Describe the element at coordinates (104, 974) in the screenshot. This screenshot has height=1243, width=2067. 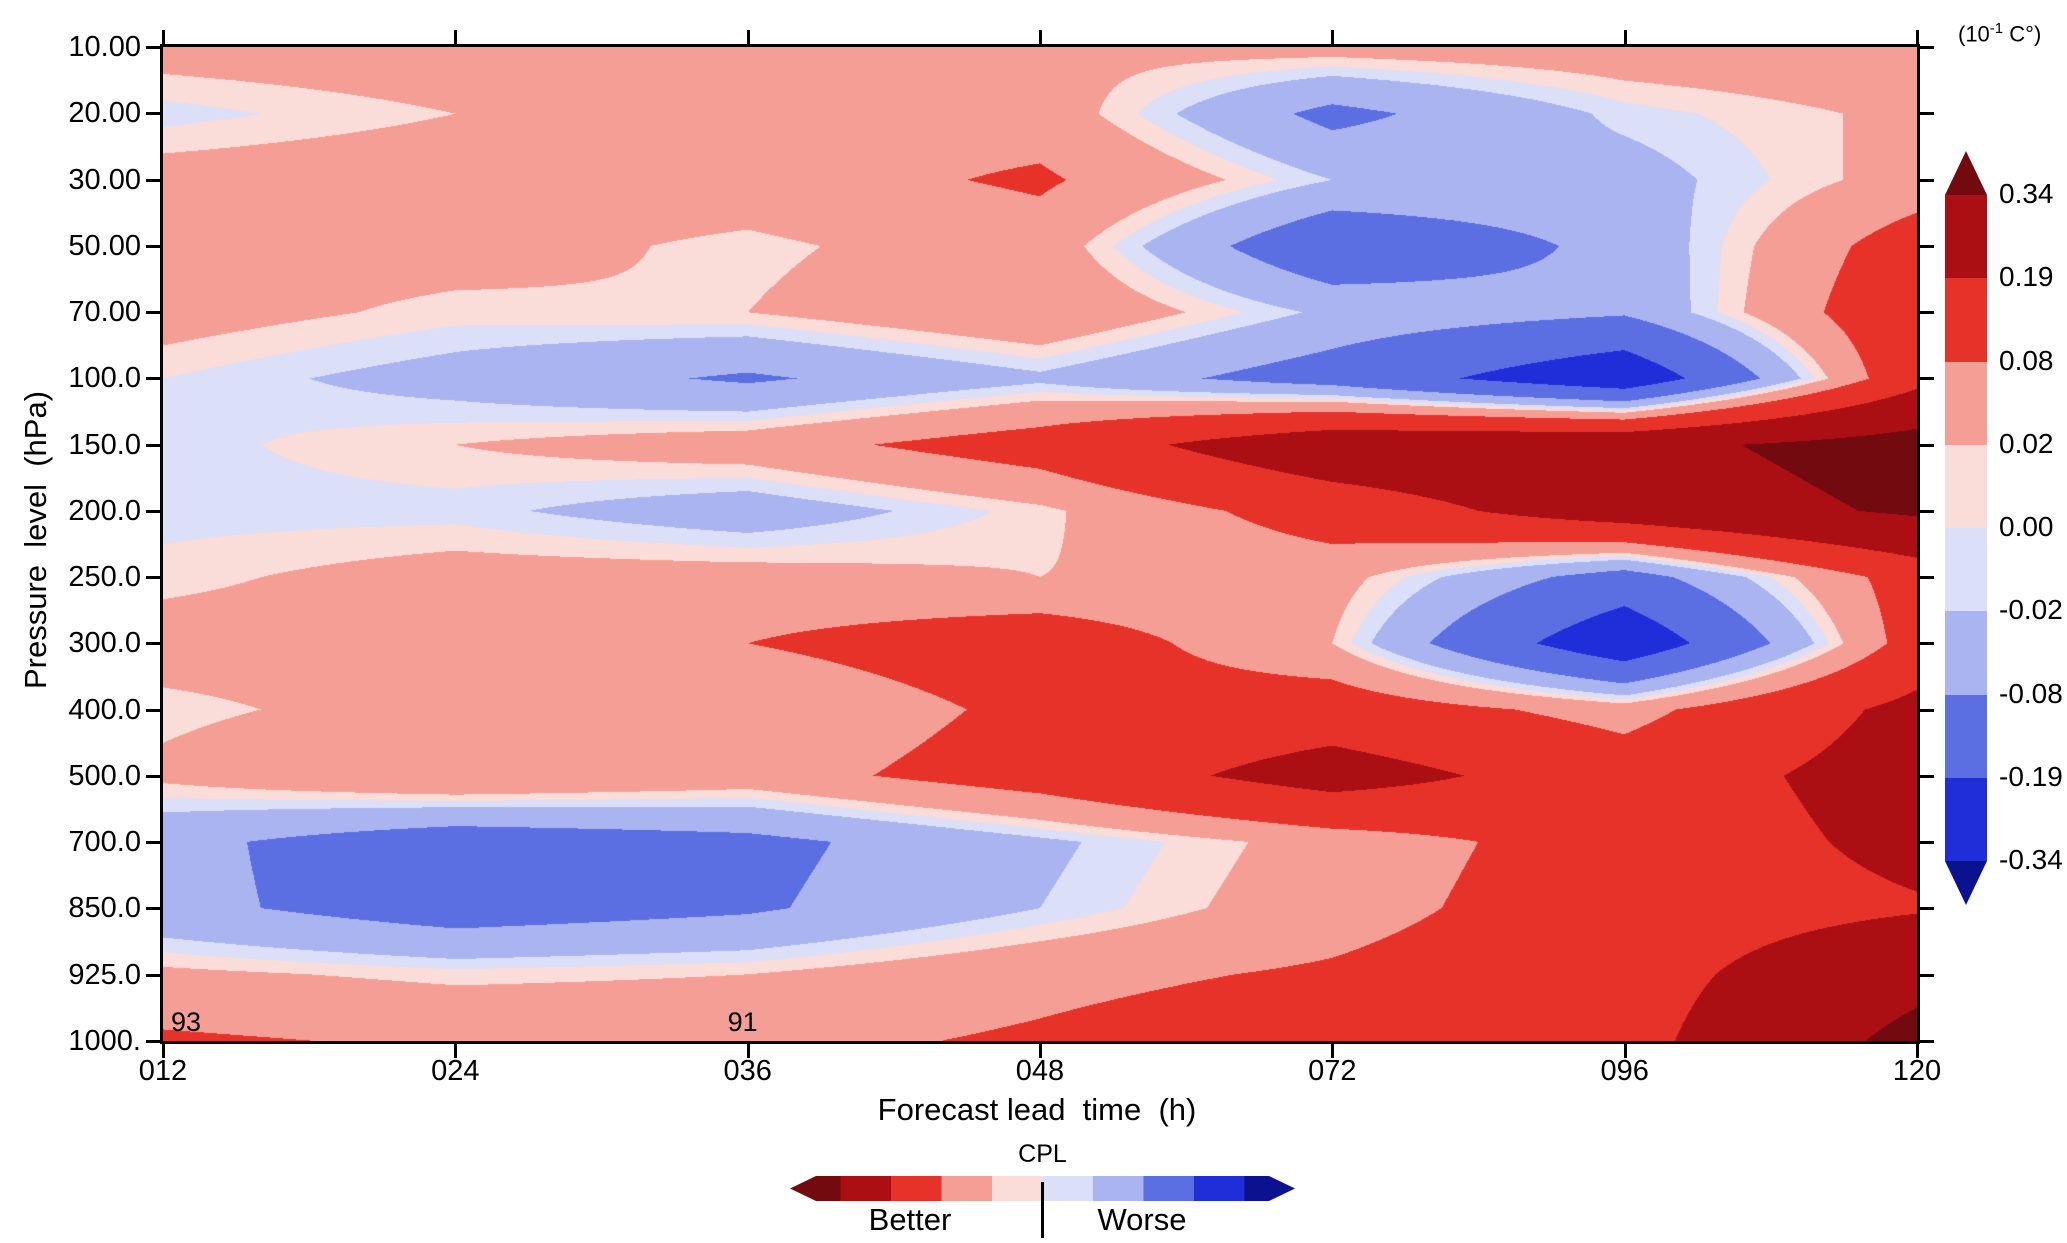
I see `y-tick-label: 925.0` at that location.